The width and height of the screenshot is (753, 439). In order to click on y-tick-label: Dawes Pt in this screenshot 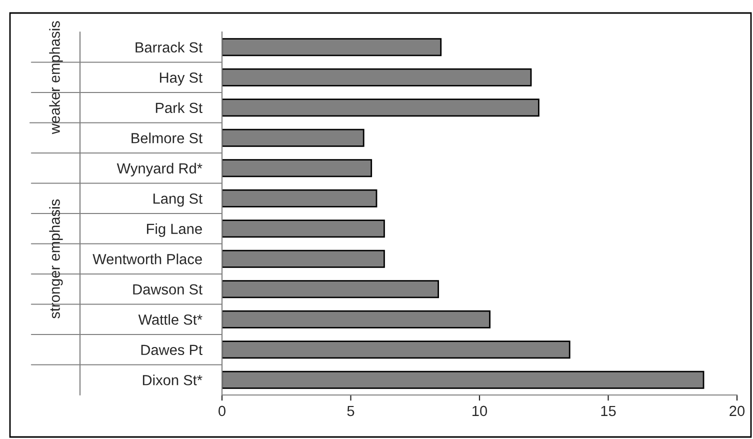, I will do `click(171, 350)`.